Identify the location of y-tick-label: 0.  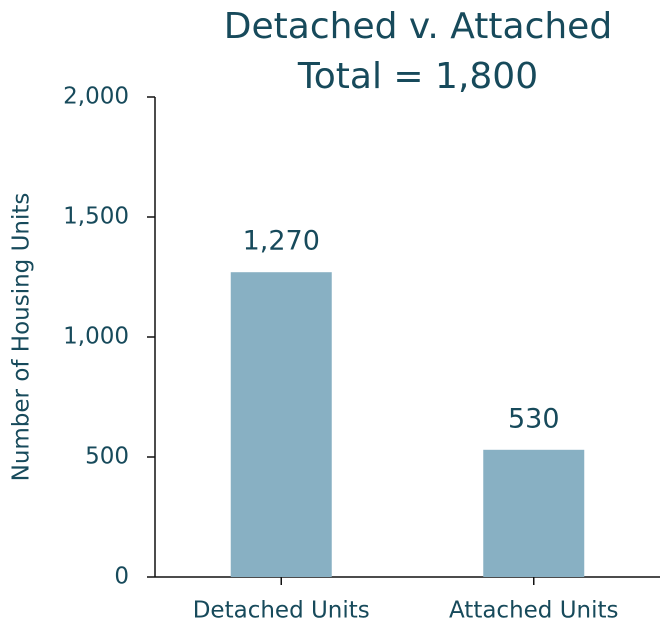
(121, 577).